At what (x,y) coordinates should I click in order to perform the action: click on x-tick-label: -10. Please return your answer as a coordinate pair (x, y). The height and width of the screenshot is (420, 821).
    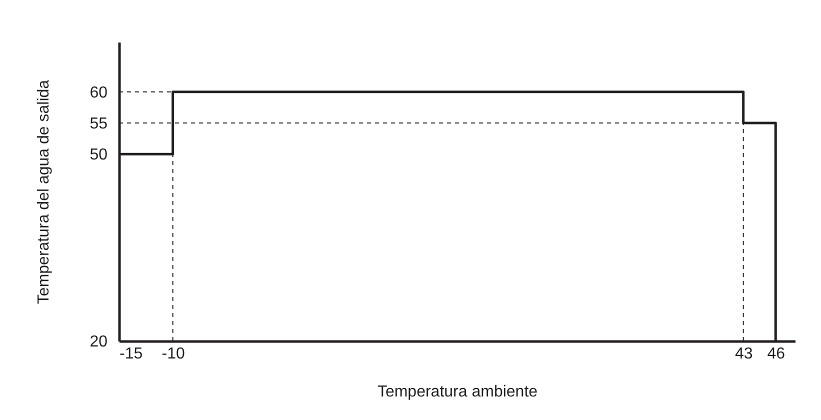
    Looking at the image, I should click on (173, 354).